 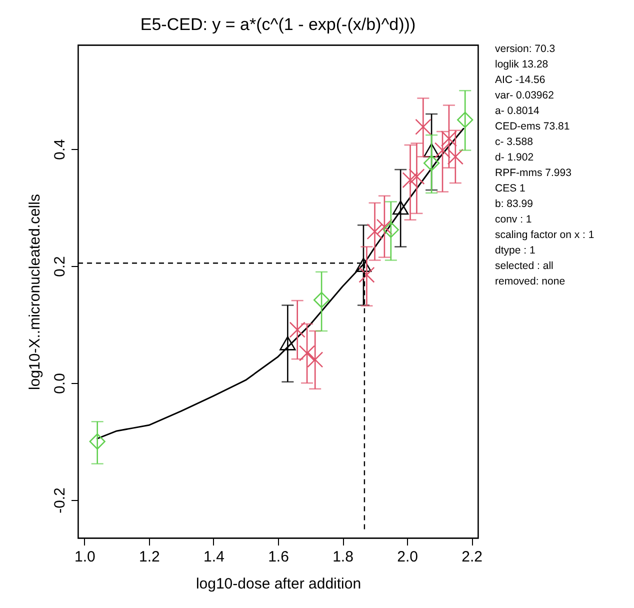 I want to click on y-axis-title: log10-X..micronucleated.cells, so click(x=35, y=292).